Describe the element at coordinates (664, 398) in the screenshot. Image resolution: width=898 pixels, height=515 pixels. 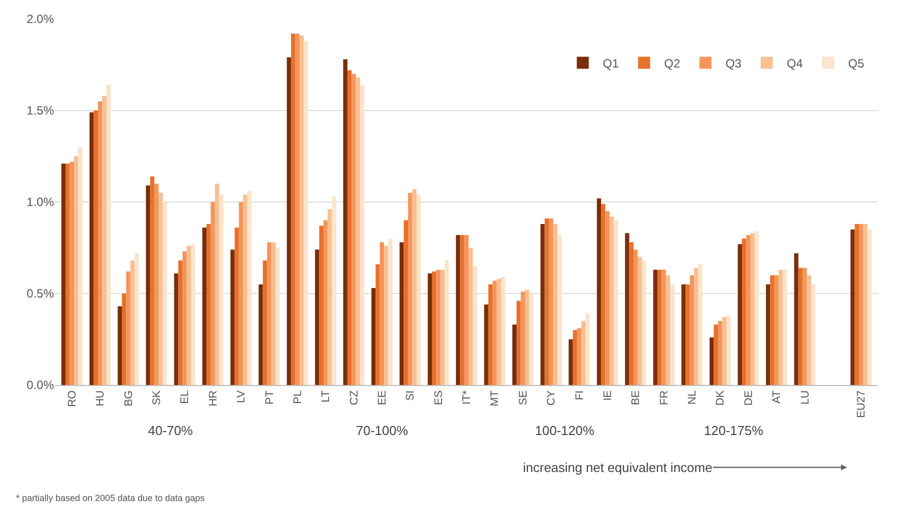
I see `x-tick-label: FR` at that location.